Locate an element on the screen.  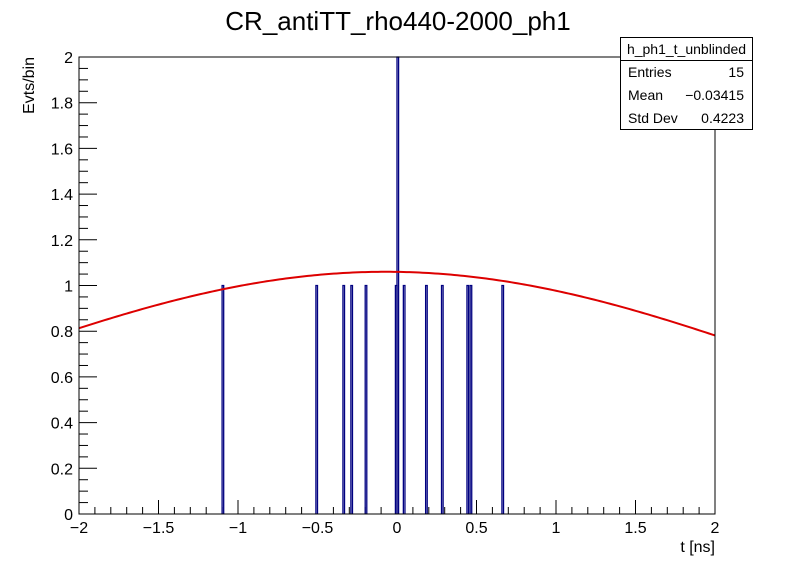
stats-label: Mean is located at coordinates (646, 95).